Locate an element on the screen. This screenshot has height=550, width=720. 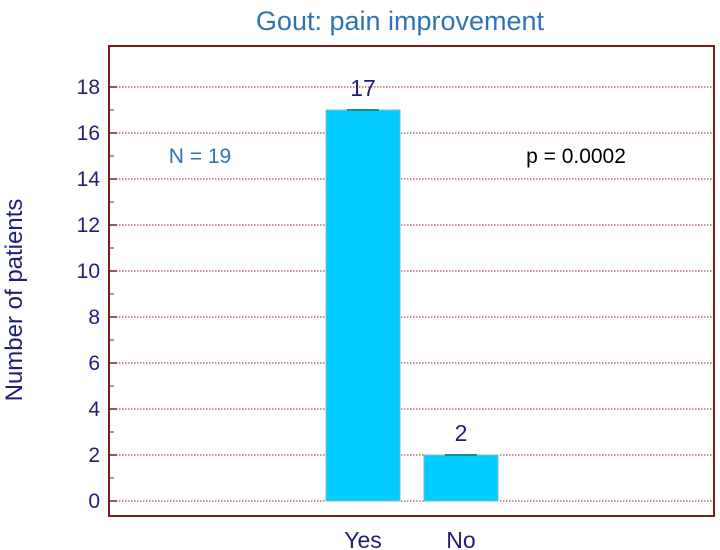
y-tick-label: 6 is located at coordinates (94, 363).